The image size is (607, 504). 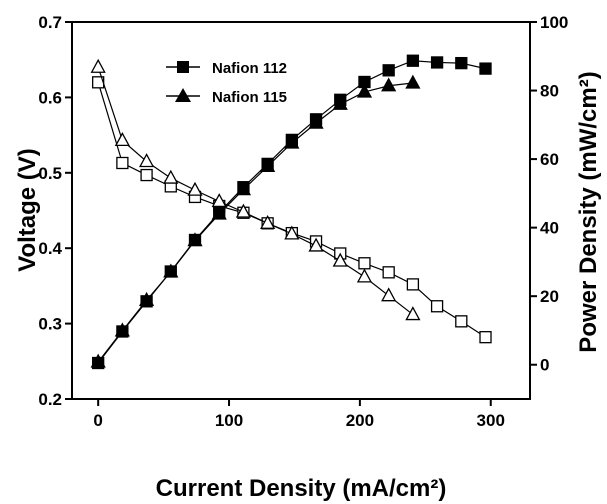 What do you see at coordinates (226, 83) in the screenshot?
I see `legend: Nafion 112 Nafion 115` at bounding box center [226, 83].